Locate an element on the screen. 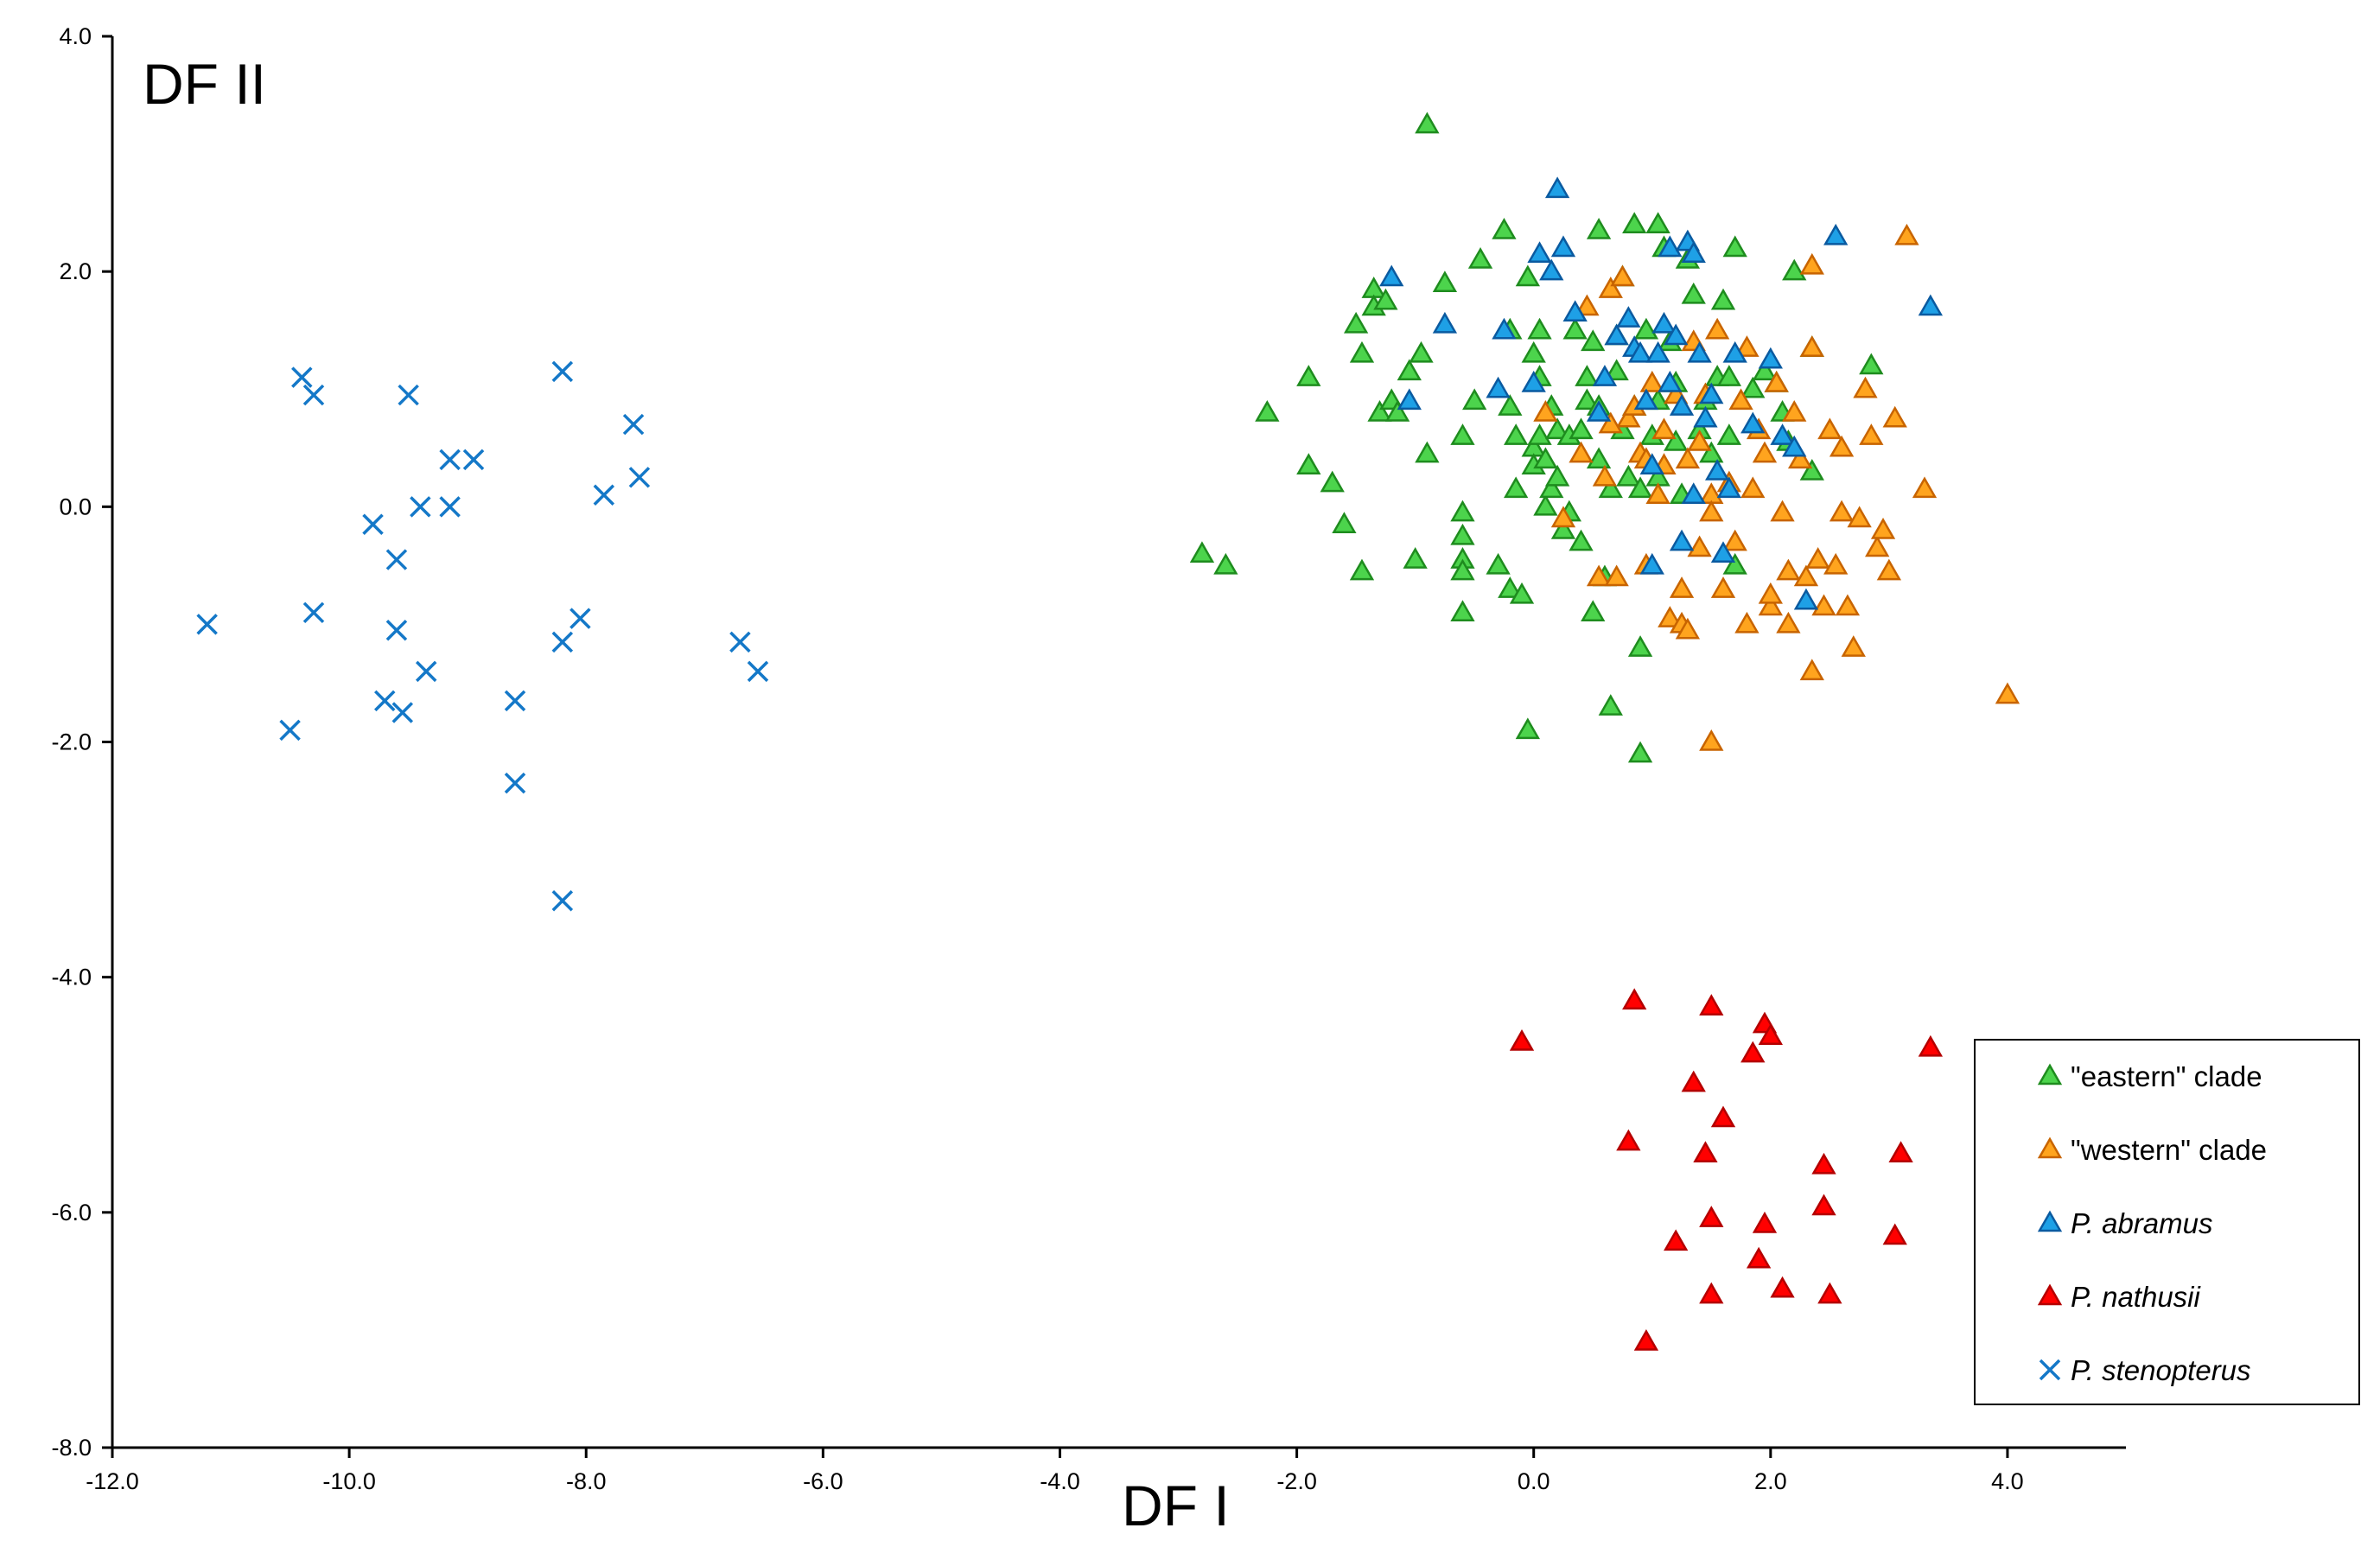  y-axis-title: DF II is located at coordinates (204, 84).